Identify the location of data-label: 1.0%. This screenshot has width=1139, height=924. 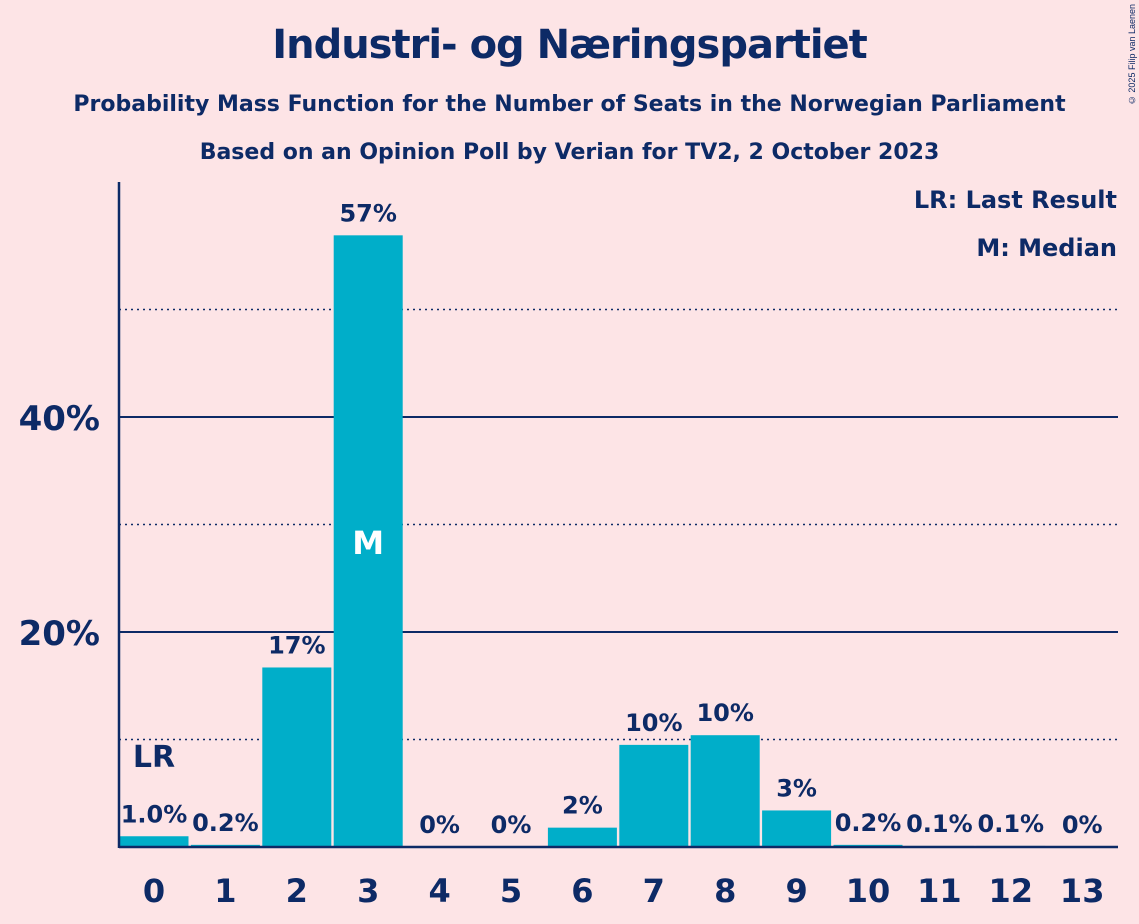
(154, 814).